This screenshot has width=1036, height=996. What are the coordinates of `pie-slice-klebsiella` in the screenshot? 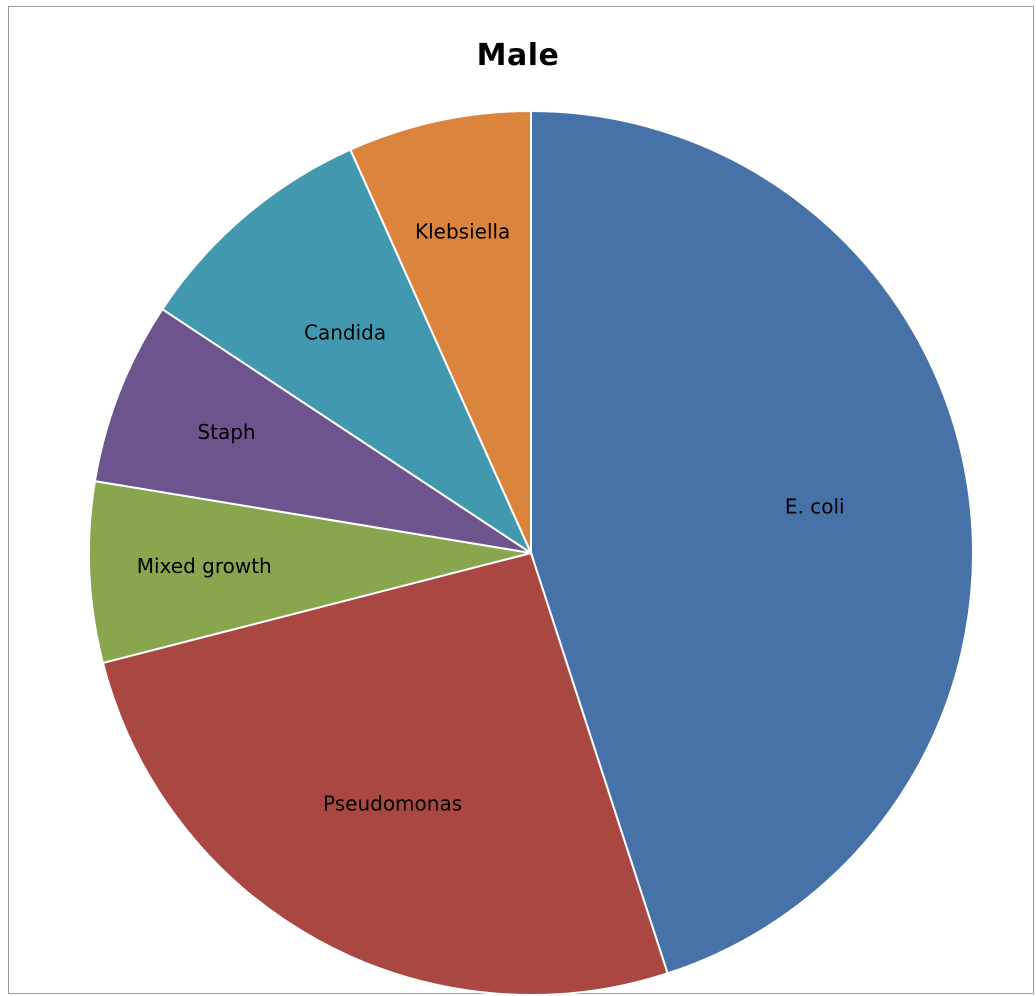 It's located at (440, 331).